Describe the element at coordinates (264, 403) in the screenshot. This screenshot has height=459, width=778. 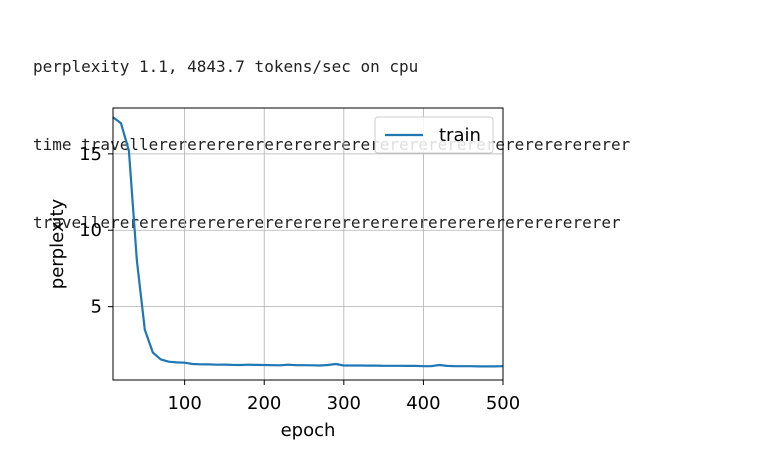
I see `x-tick-label: 200` at that location.